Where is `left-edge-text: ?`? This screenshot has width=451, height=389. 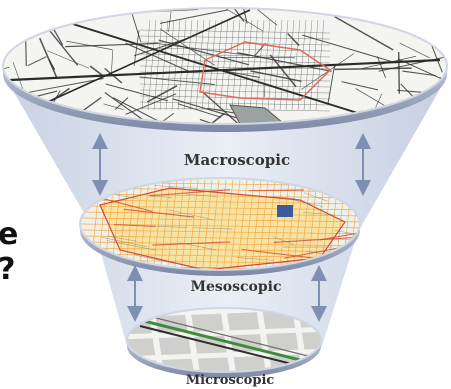 left-edge-text: ? is located at coordinates (7, 269).